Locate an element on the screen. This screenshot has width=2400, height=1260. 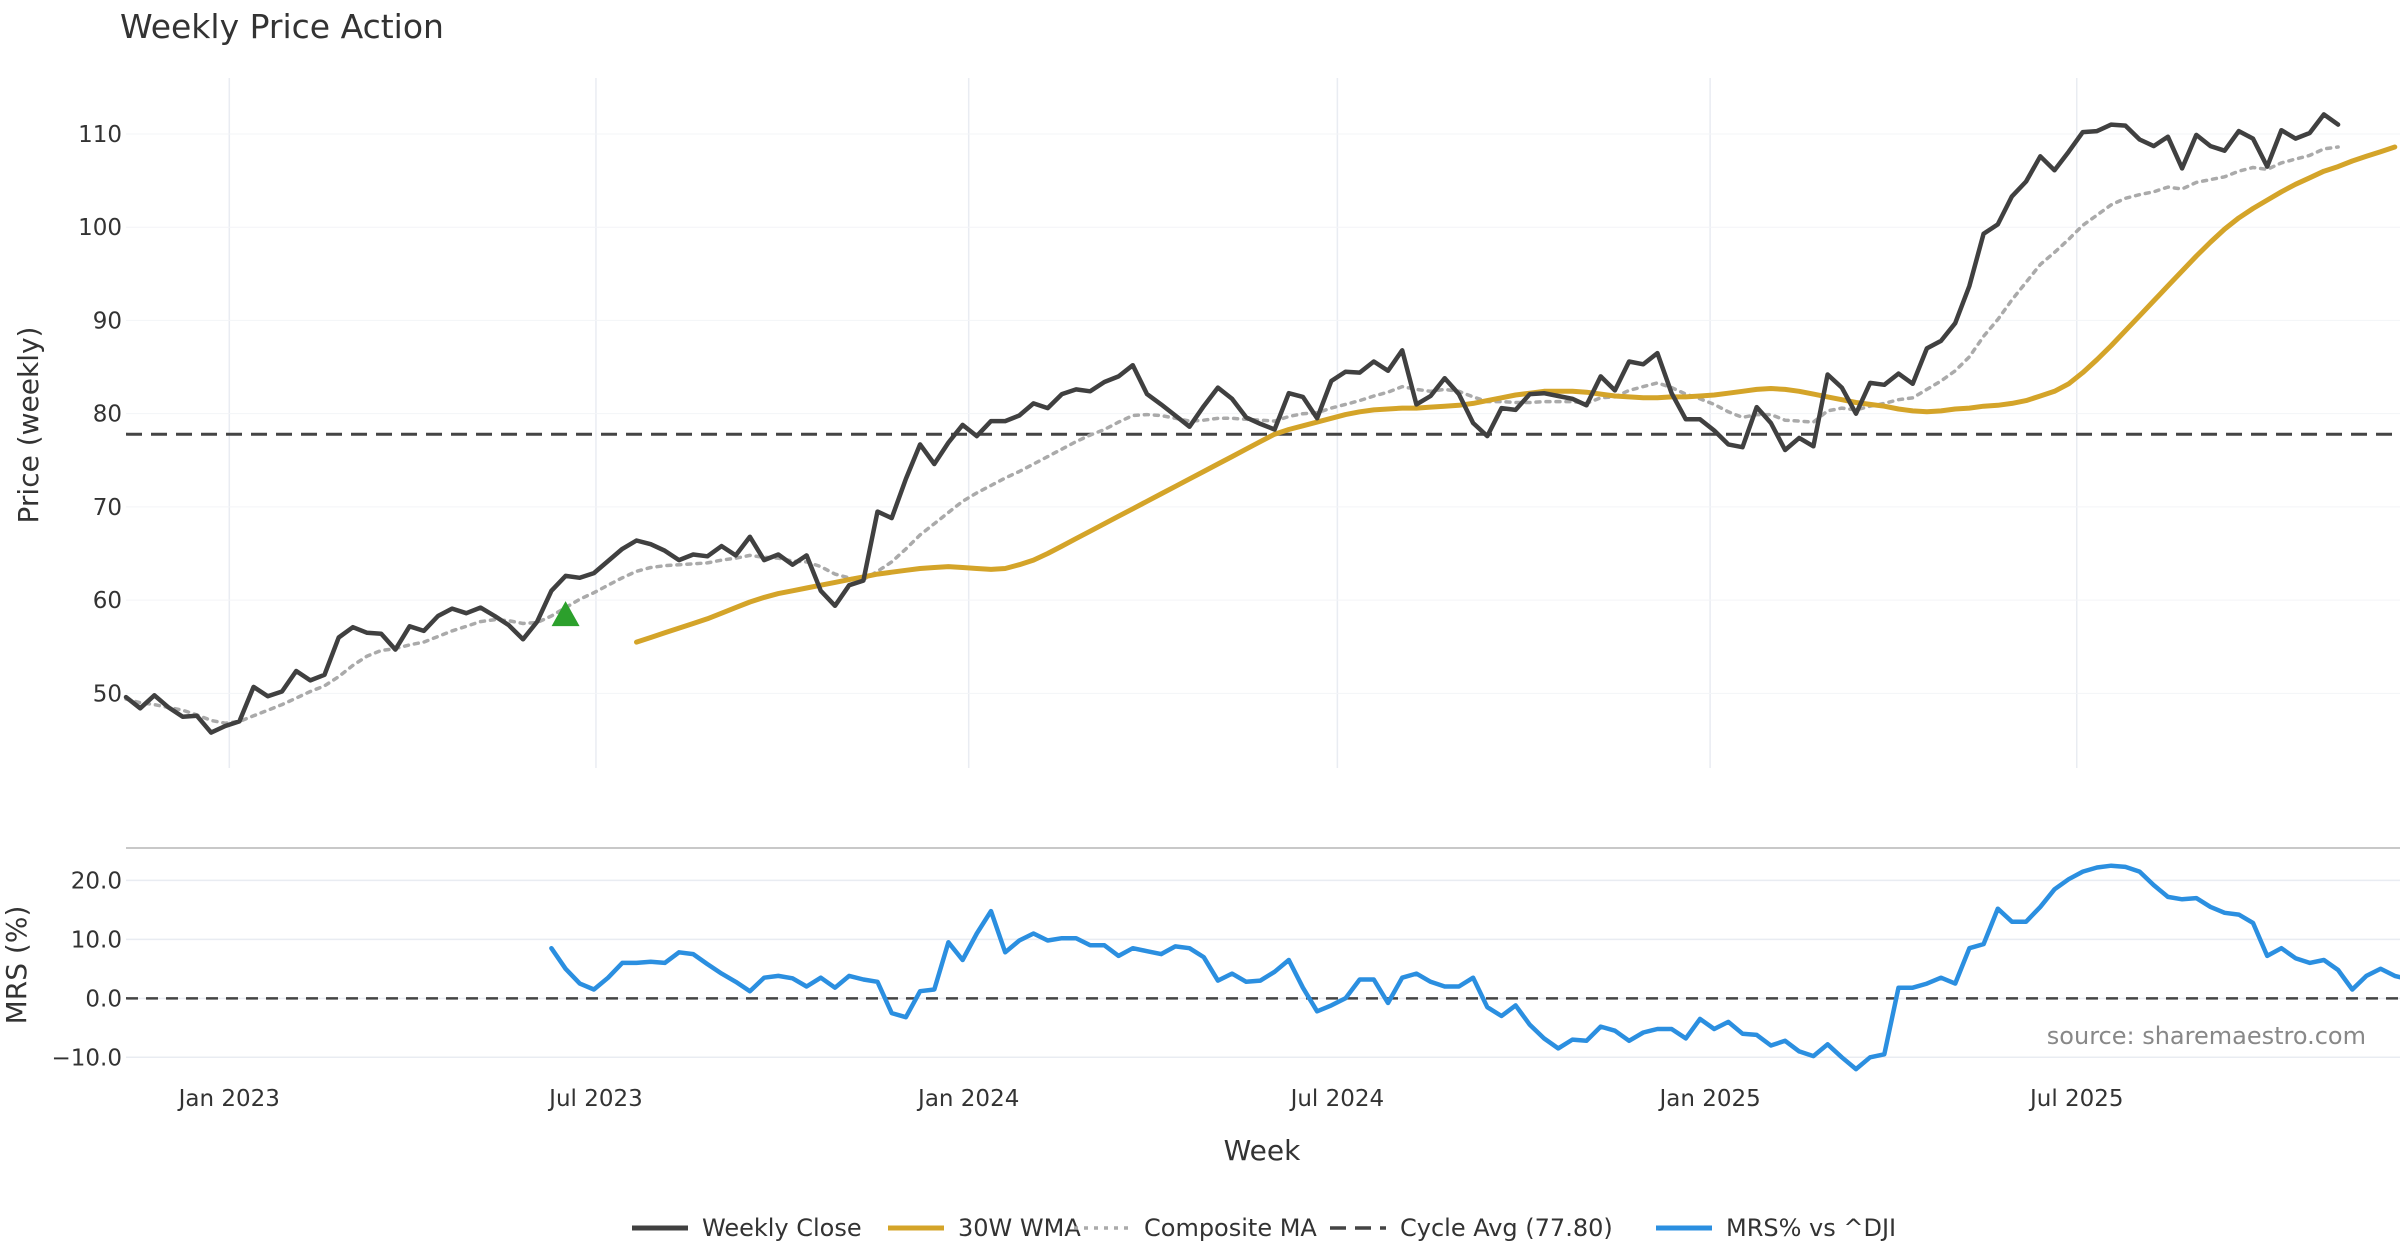
legend-label: Weekly Close is located at coordinates (782, 1228).